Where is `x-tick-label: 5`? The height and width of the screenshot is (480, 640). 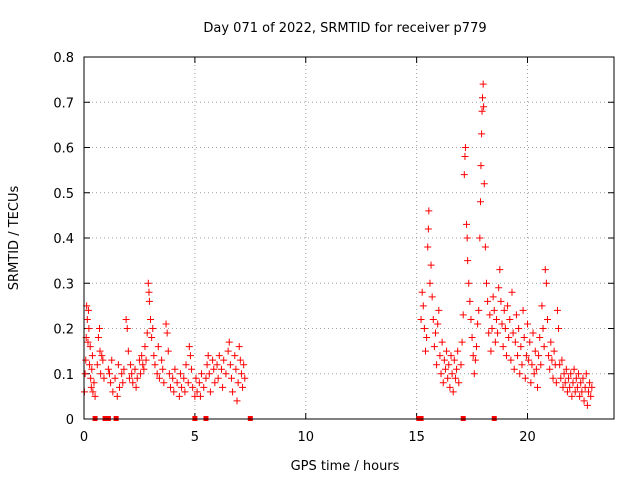
x-tick-label: 5 is located at coordinates (195, 437).